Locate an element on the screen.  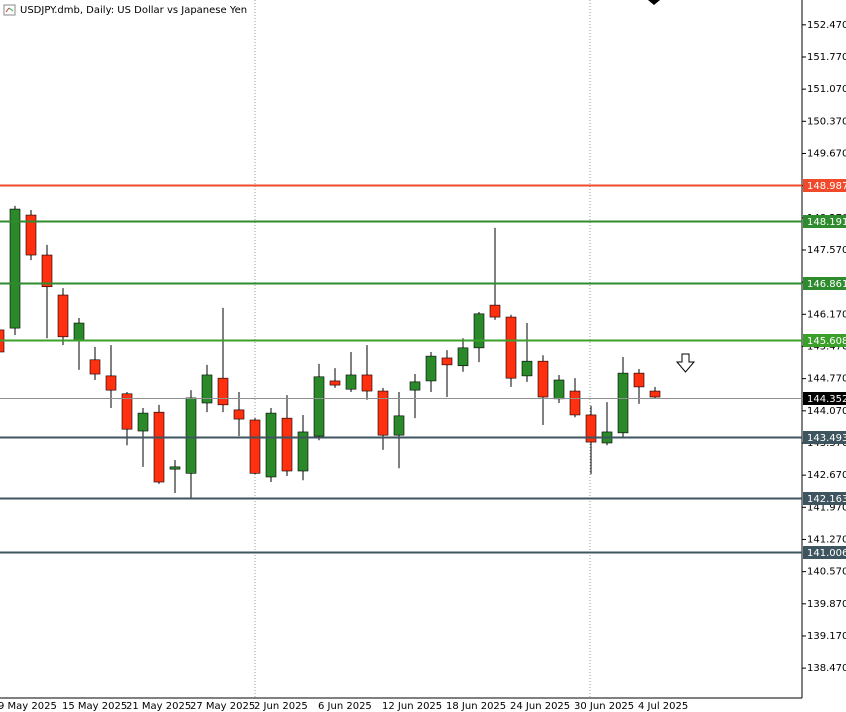
x-tick-label: 18 Jun 2025 is located at coordinates (476, 706).